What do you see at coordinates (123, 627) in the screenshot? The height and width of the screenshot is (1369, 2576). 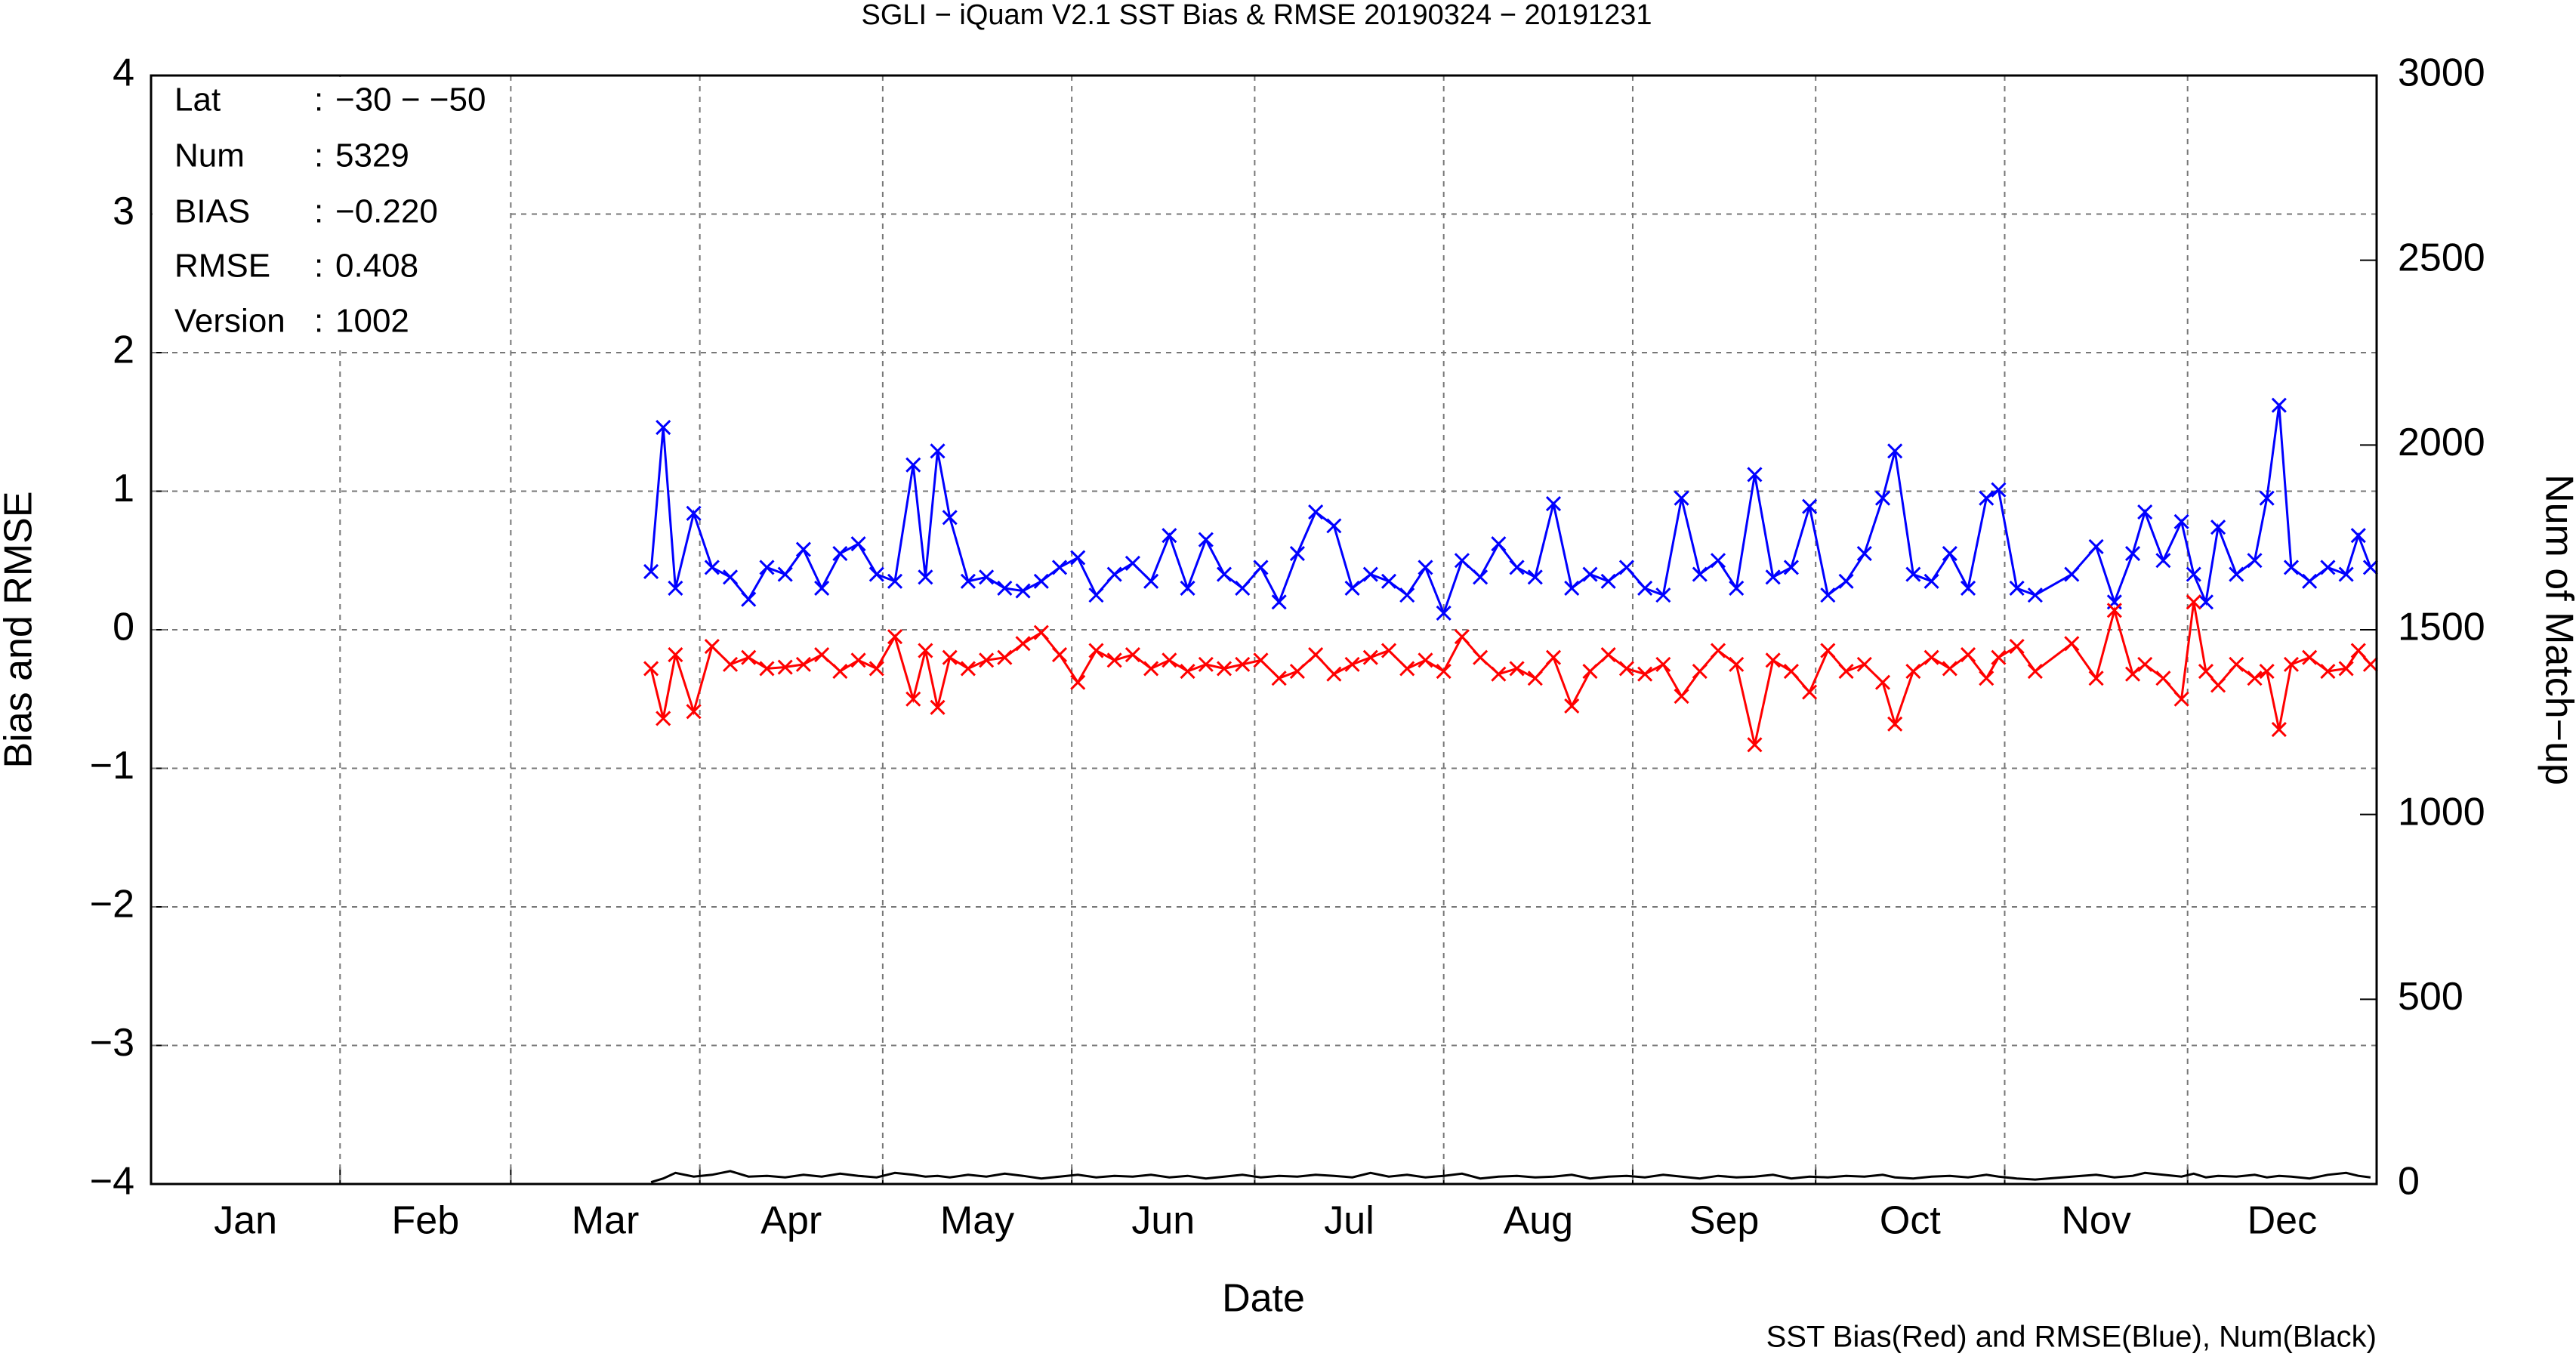 I see `y-tick-label: 0` at bounding box center [123, 627].